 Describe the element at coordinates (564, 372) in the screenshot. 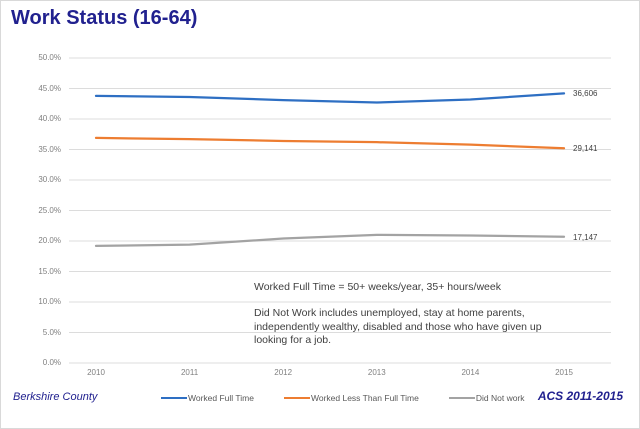

I see `x-axis-tick-label: 2015` at that location.